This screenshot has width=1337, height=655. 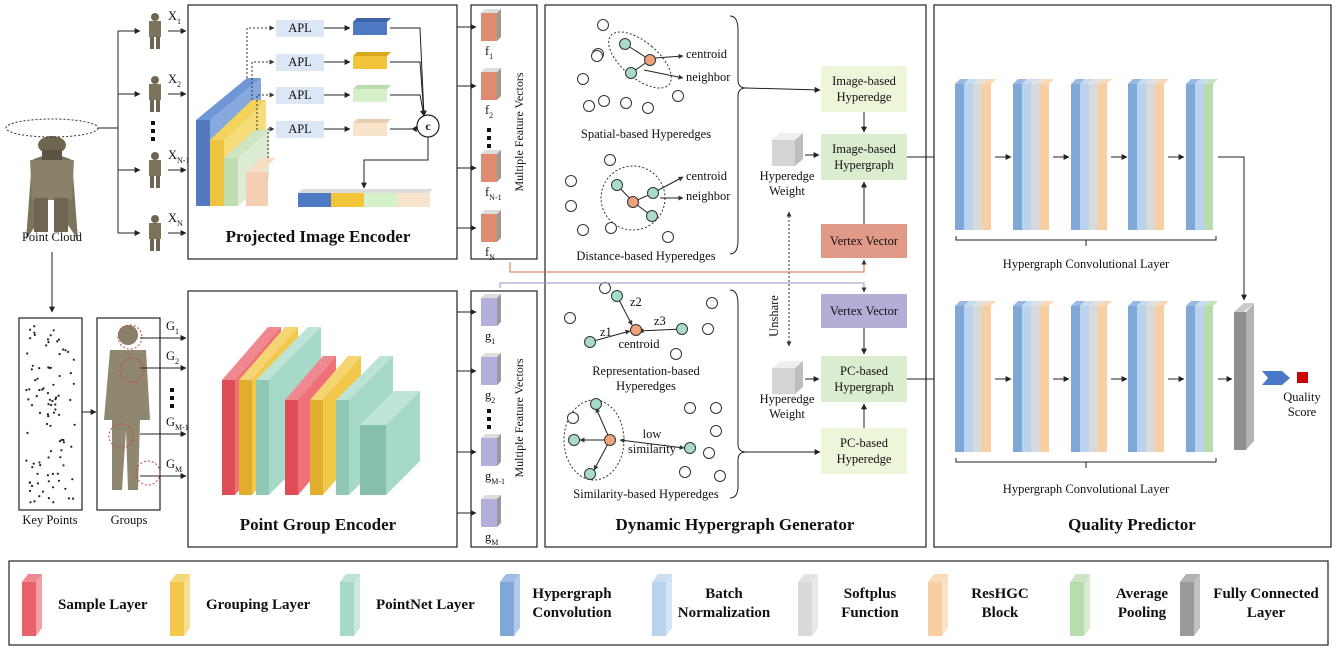 I want to click on vertex-vector-image-box, so click(x=864, y=241).